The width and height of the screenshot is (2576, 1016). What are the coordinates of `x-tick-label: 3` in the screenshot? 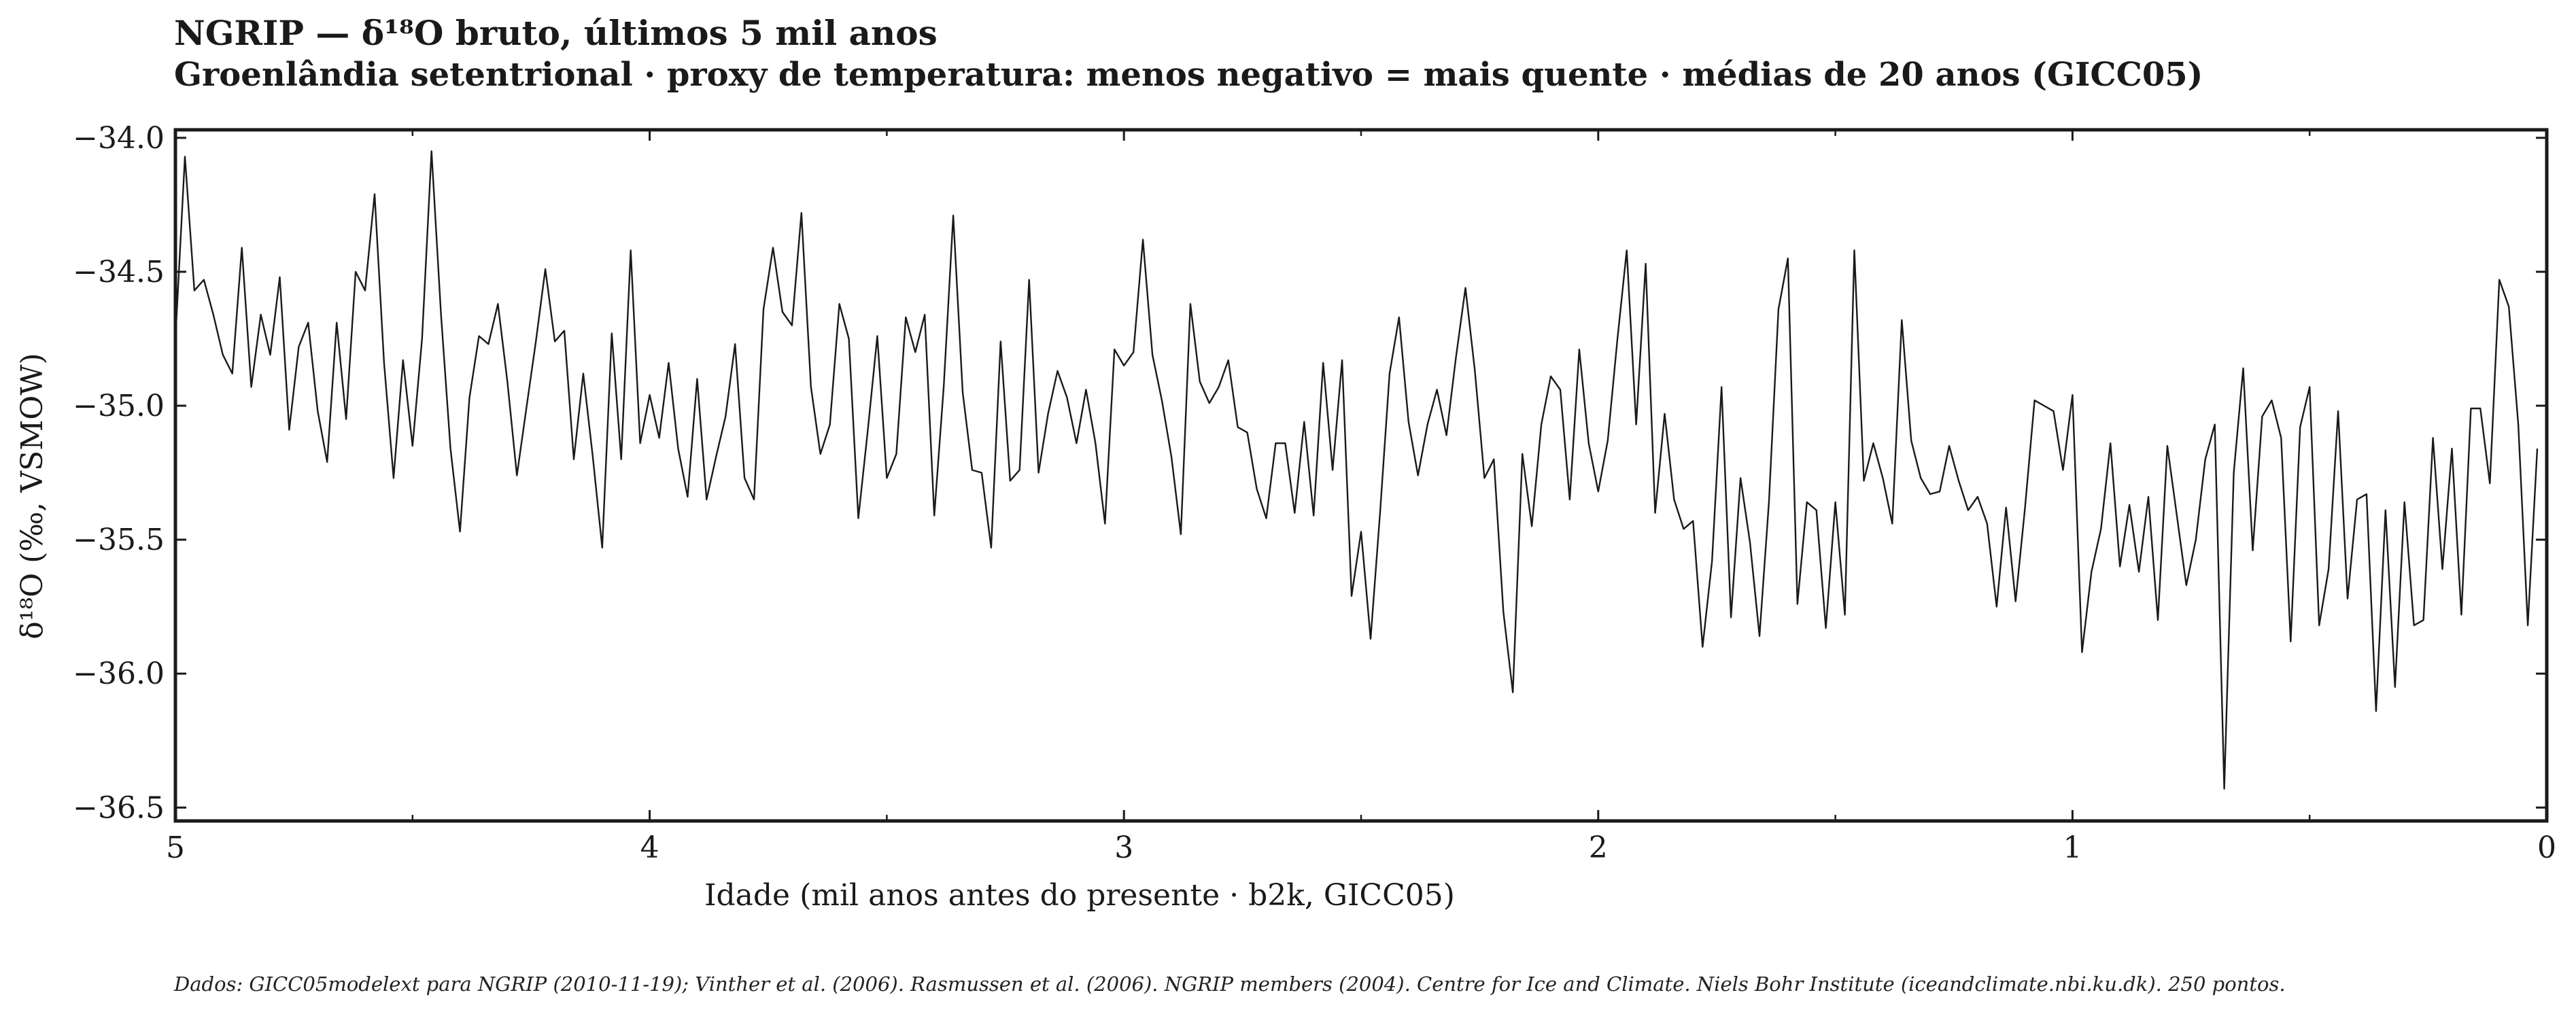 It's located at (1123, 848).